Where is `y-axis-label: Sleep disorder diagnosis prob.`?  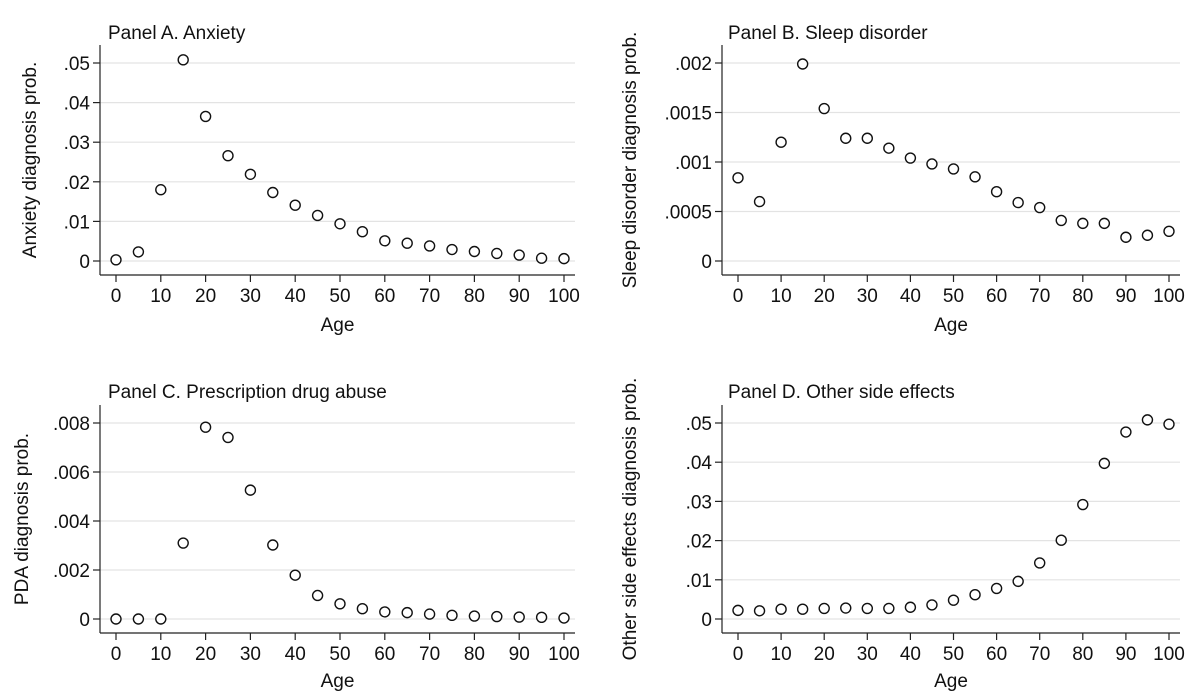 y-axis-label: Sleep disorder diagnosis prob. is located at coordinates (630, 160).